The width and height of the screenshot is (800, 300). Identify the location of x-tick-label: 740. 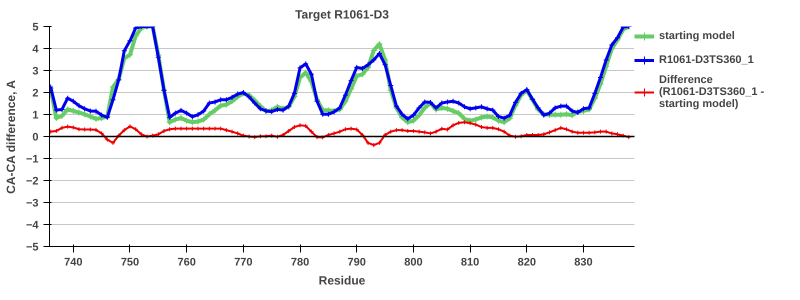
(73, 262).